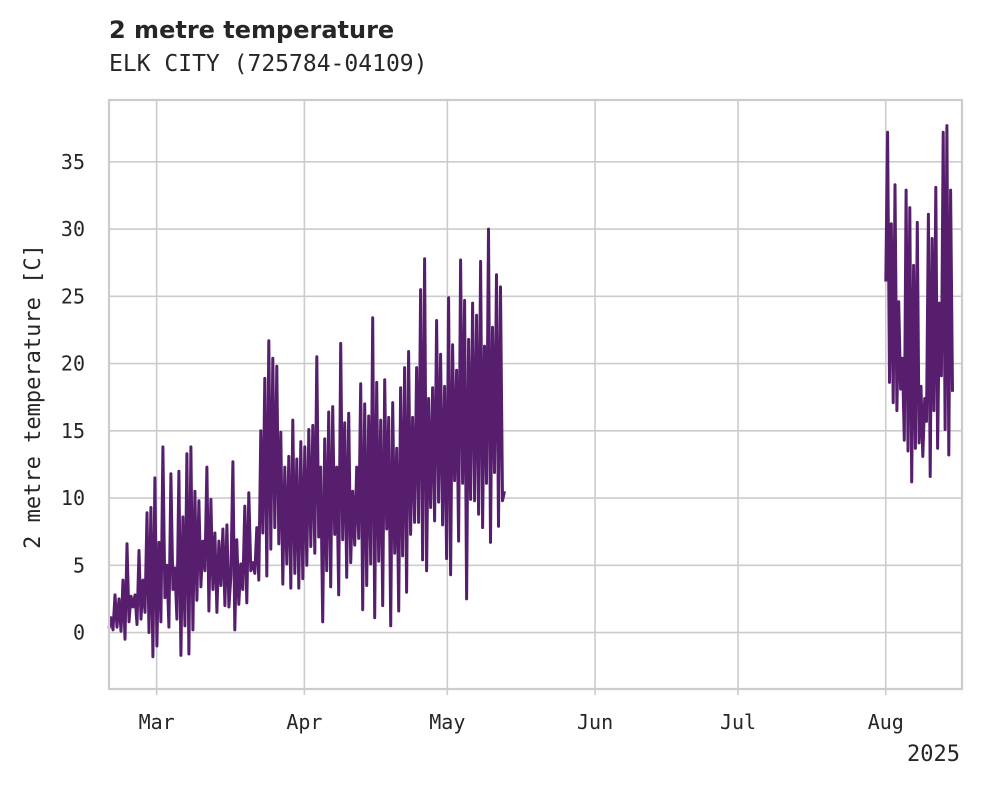  I want to click on y-axis-label: 2 metre temperature [C], so click(33, 396).